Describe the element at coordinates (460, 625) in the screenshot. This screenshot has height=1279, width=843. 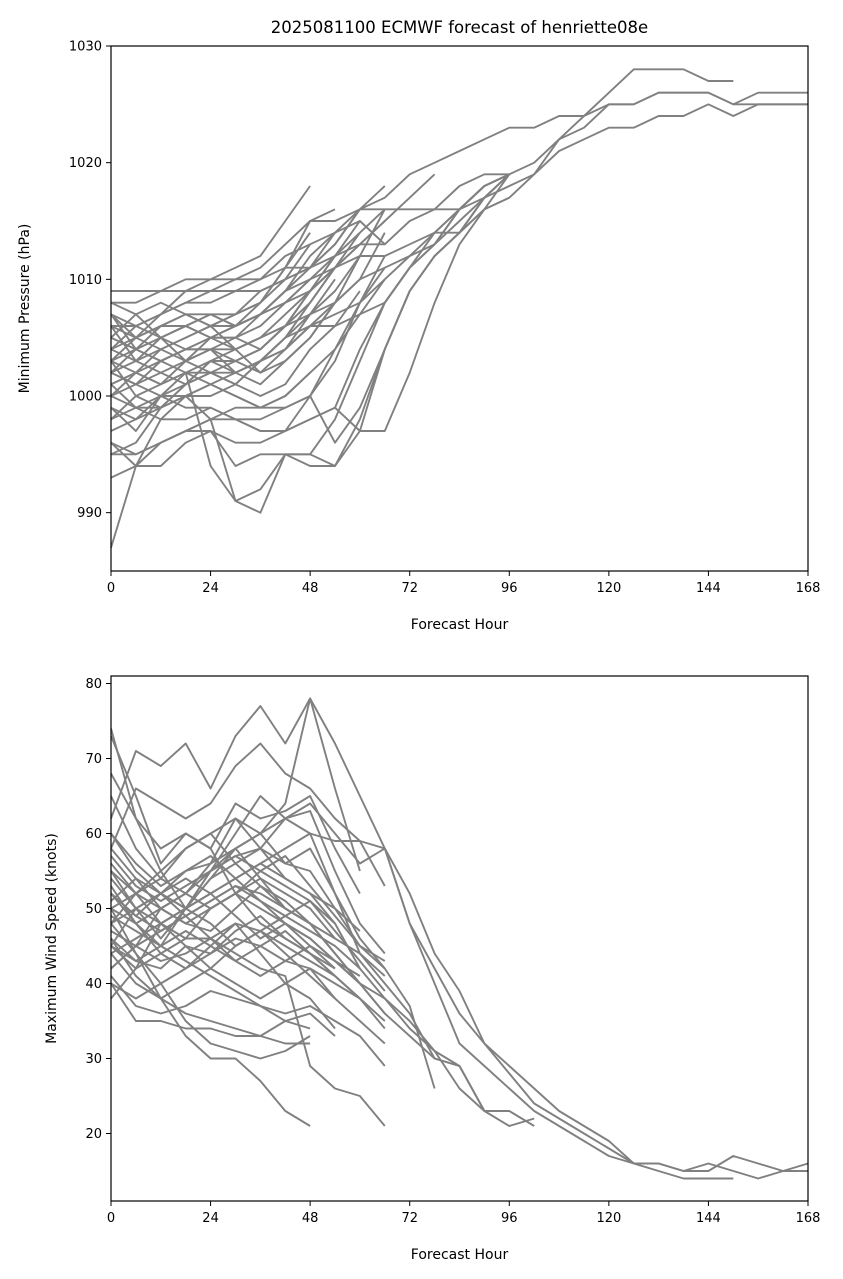
I see `pressure-x-axis-label: Forecast Hour` at that location.